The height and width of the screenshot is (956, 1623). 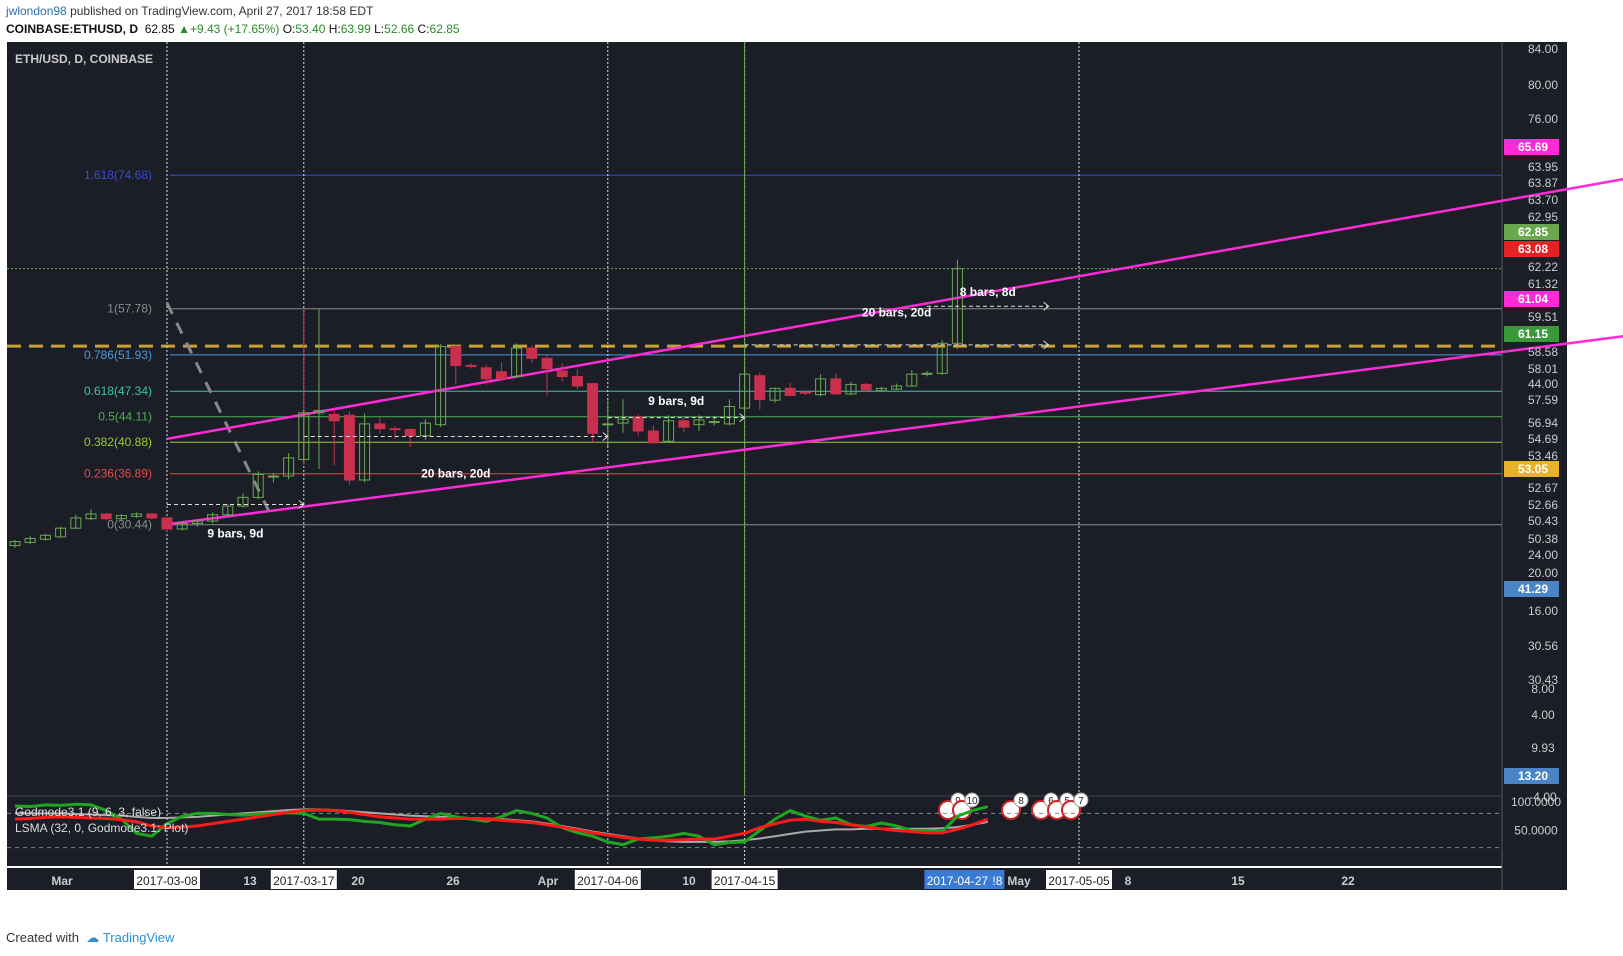 I want to click on fib-level-label: 1(57.78), so click(x=129, y=309).